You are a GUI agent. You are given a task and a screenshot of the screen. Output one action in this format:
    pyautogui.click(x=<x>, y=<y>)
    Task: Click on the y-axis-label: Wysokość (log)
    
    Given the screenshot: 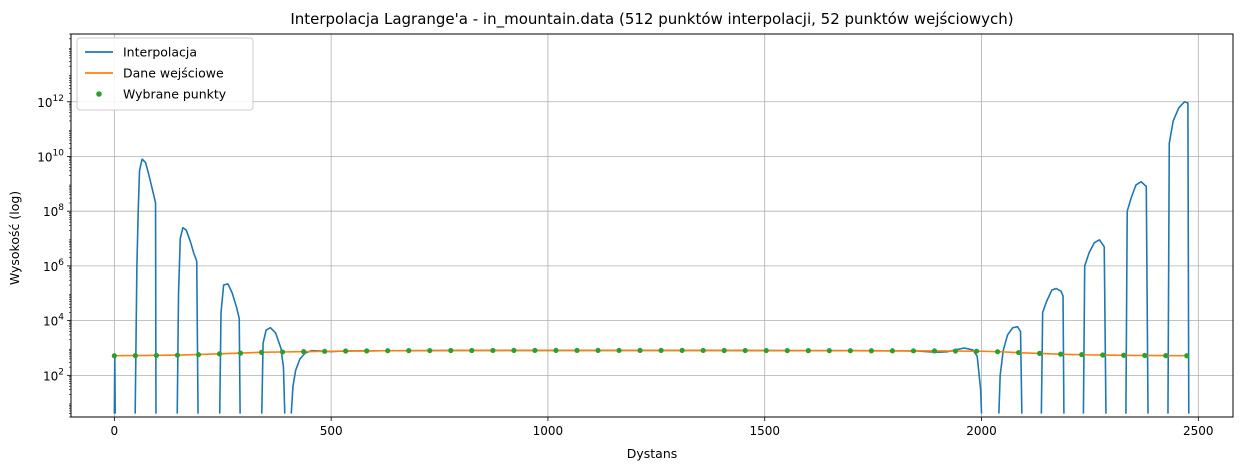 What is the action you would take?
    pyautogui.click(x=14, y=238)
    